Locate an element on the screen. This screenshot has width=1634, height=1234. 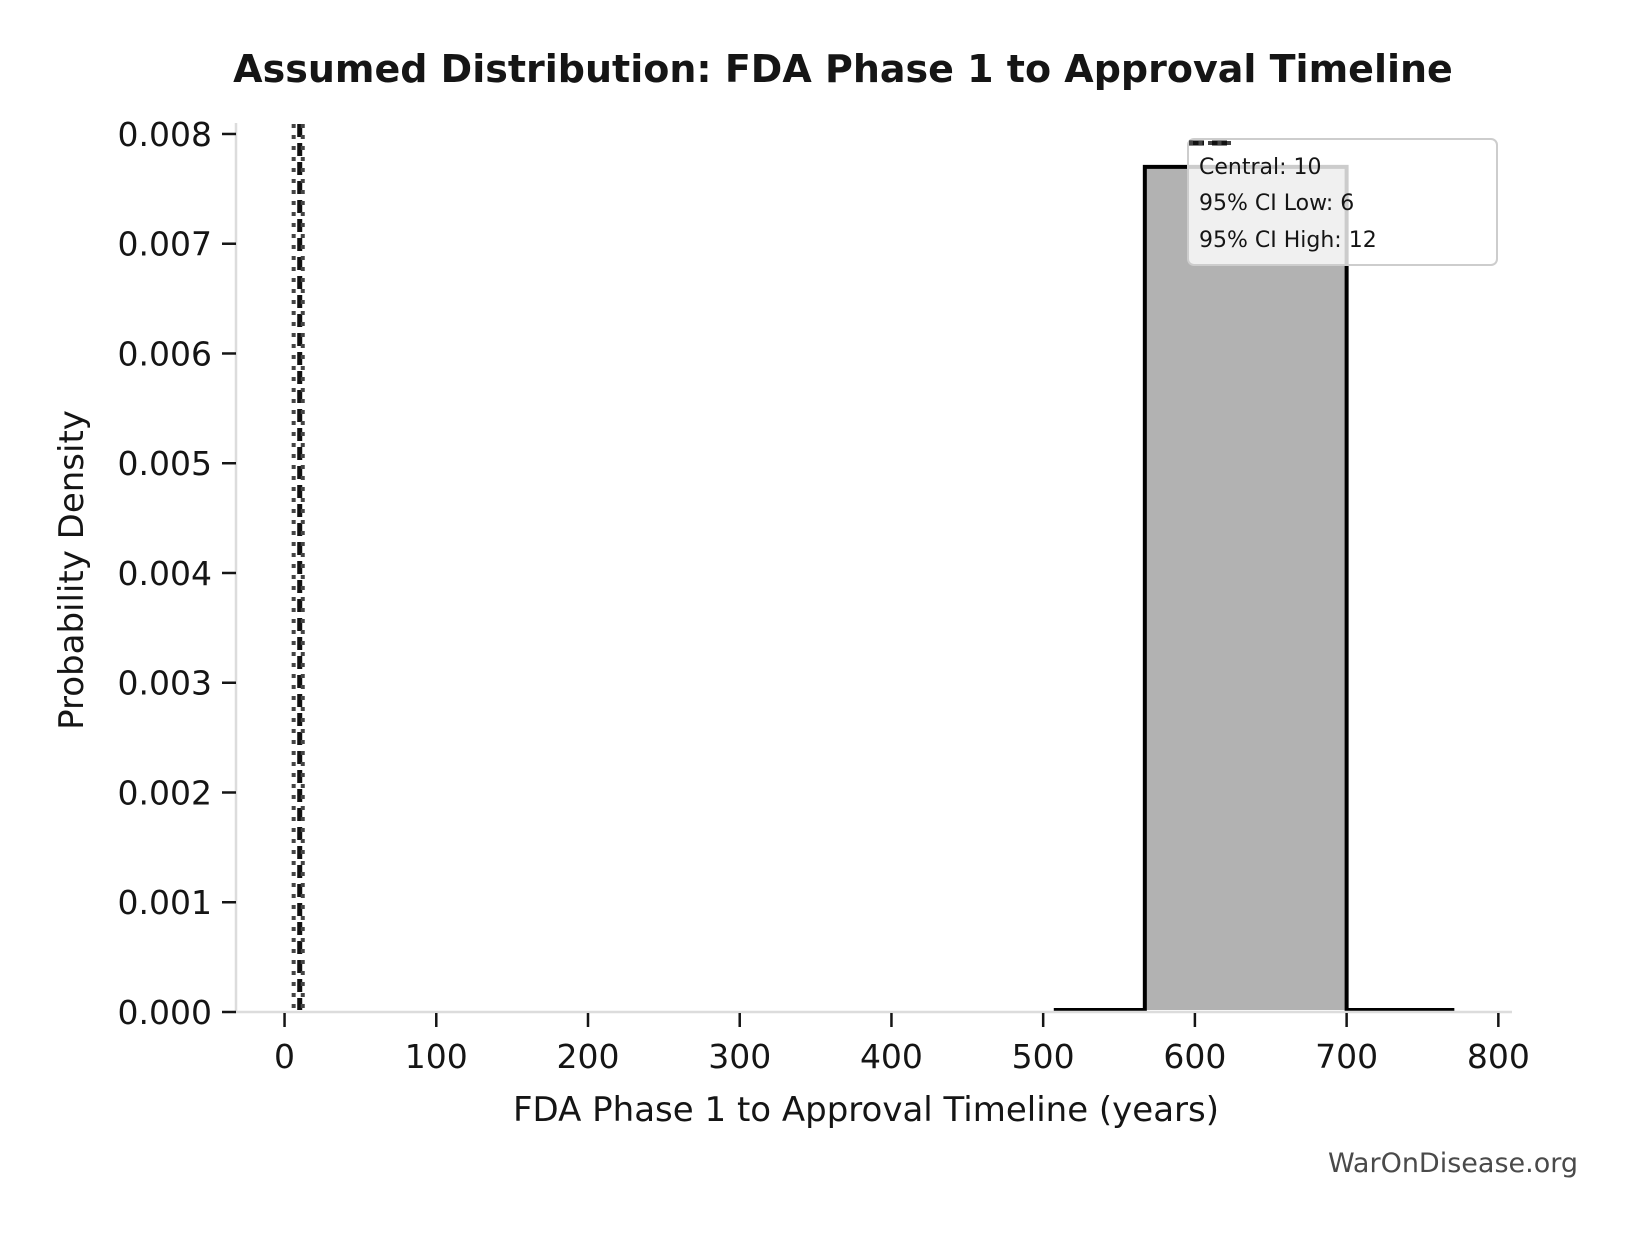
x-tick-label: 400 is located at coordinates (891, 1056).